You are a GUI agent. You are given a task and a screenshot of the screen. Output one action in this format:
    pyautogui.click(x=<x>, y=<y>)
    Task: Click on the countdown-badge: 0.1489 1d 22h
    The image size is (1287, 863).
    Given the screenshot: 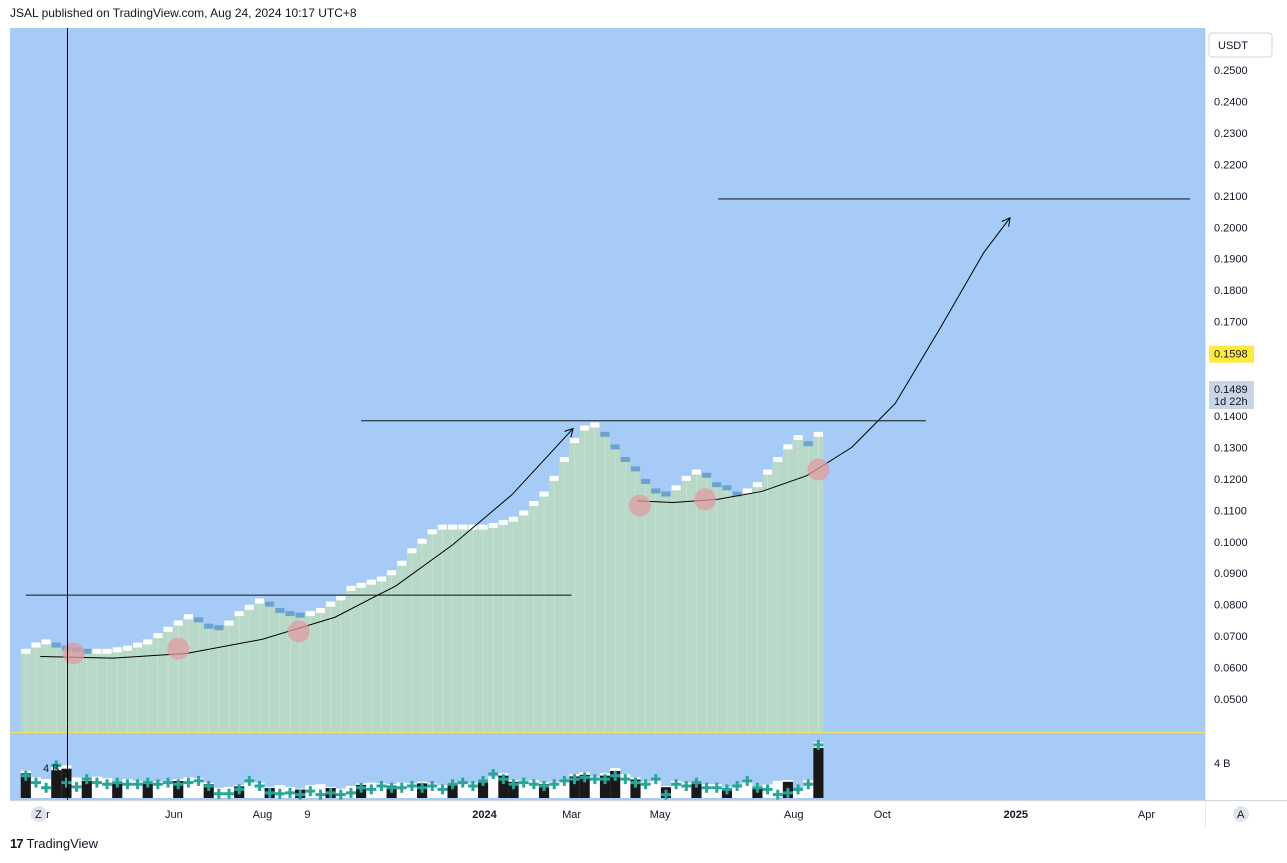 What is the action you would take?
    pyautogui.click(x=1231, y=395)
    